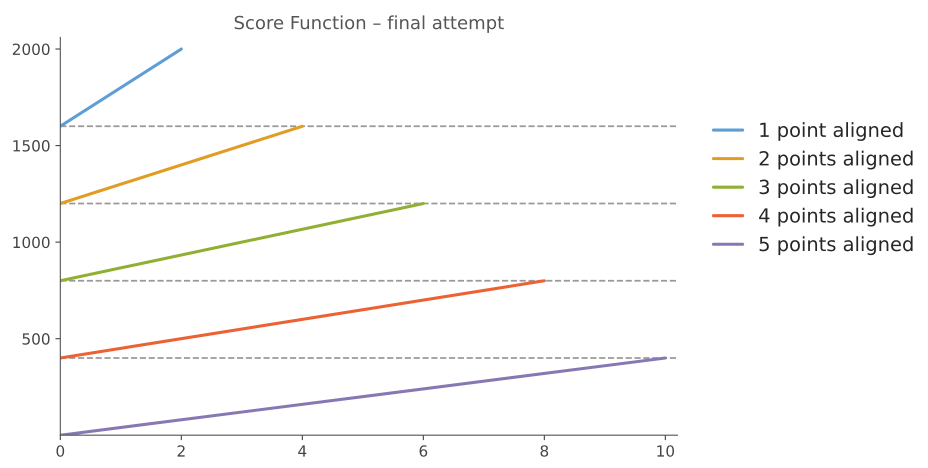 The height and width of the screenshot is (468, 928). I want to click on x-tick-label: 6, so click(424, 451).